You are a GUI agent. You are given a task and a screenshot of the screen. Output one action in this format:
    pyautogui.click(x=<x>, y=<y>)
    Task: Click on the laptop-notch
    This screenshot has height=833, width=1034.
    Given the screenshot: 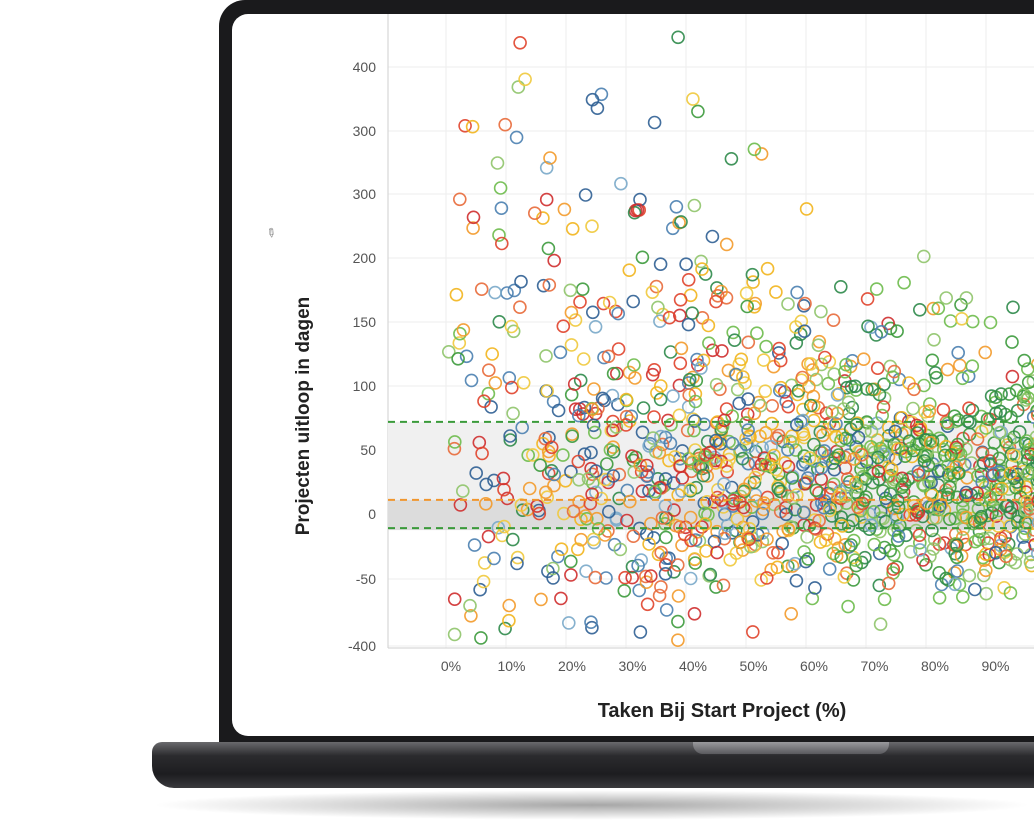 What is the action you would take?
    pyautogui.click(x=791, y=748)
    